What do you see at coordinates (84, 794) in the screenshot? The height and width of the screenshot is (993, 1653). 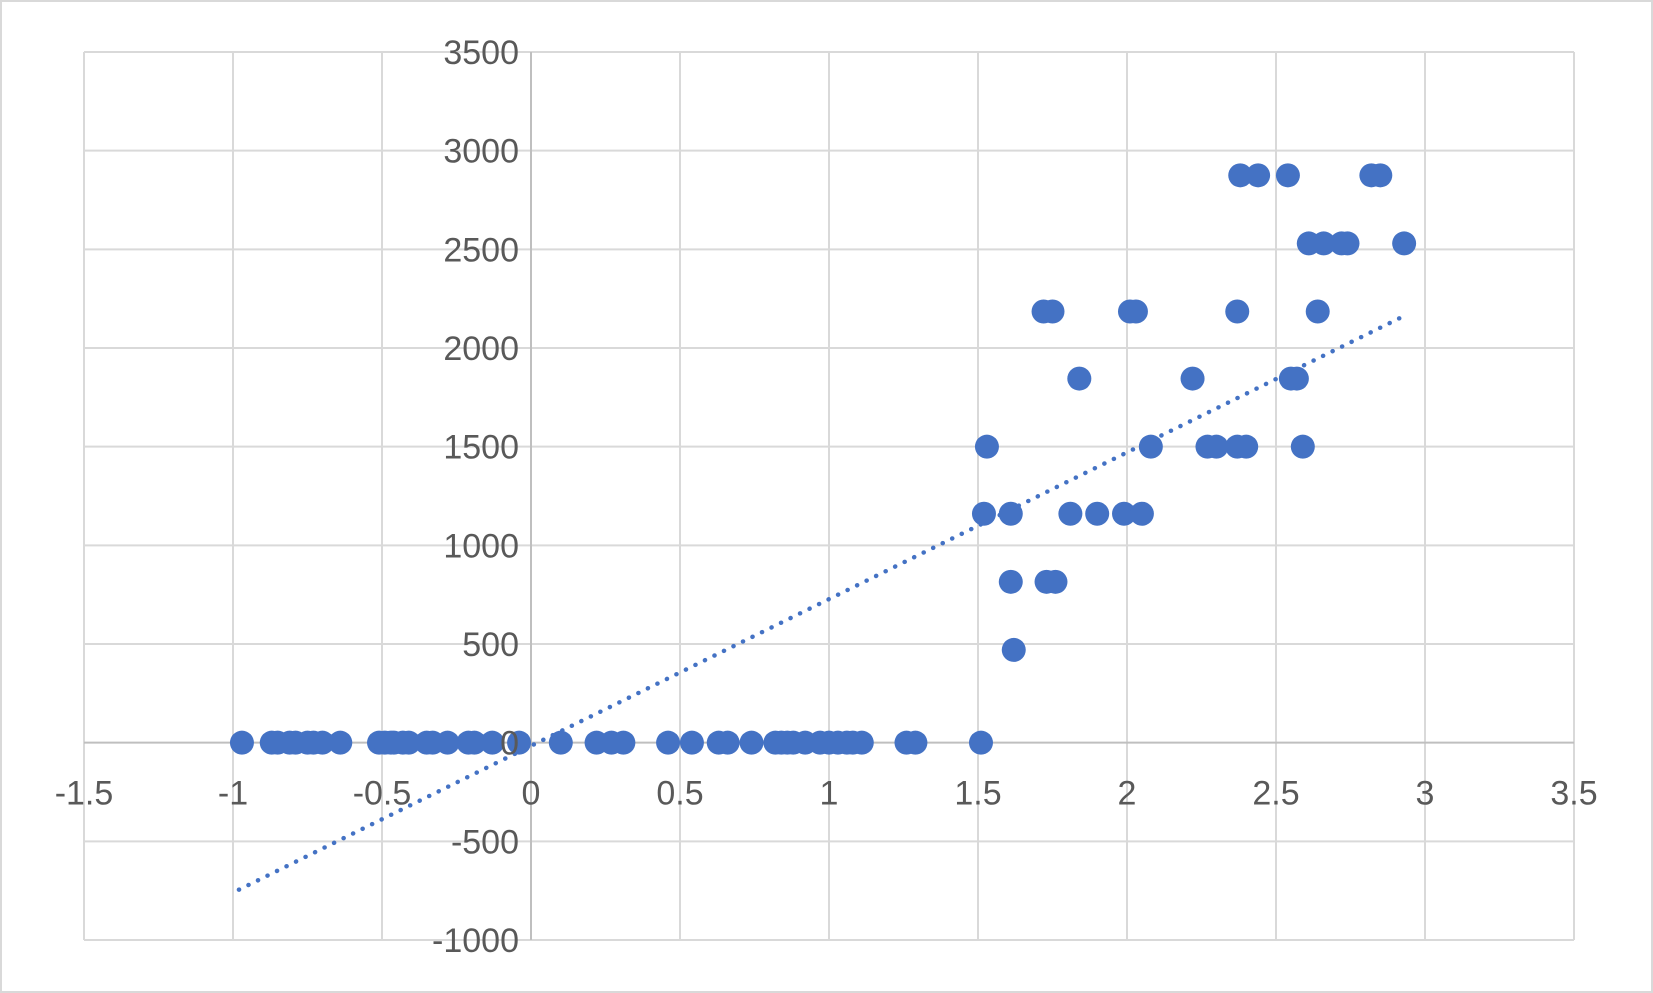 I see `x-tick-label: -1.5` at bounding box center [84, 794].